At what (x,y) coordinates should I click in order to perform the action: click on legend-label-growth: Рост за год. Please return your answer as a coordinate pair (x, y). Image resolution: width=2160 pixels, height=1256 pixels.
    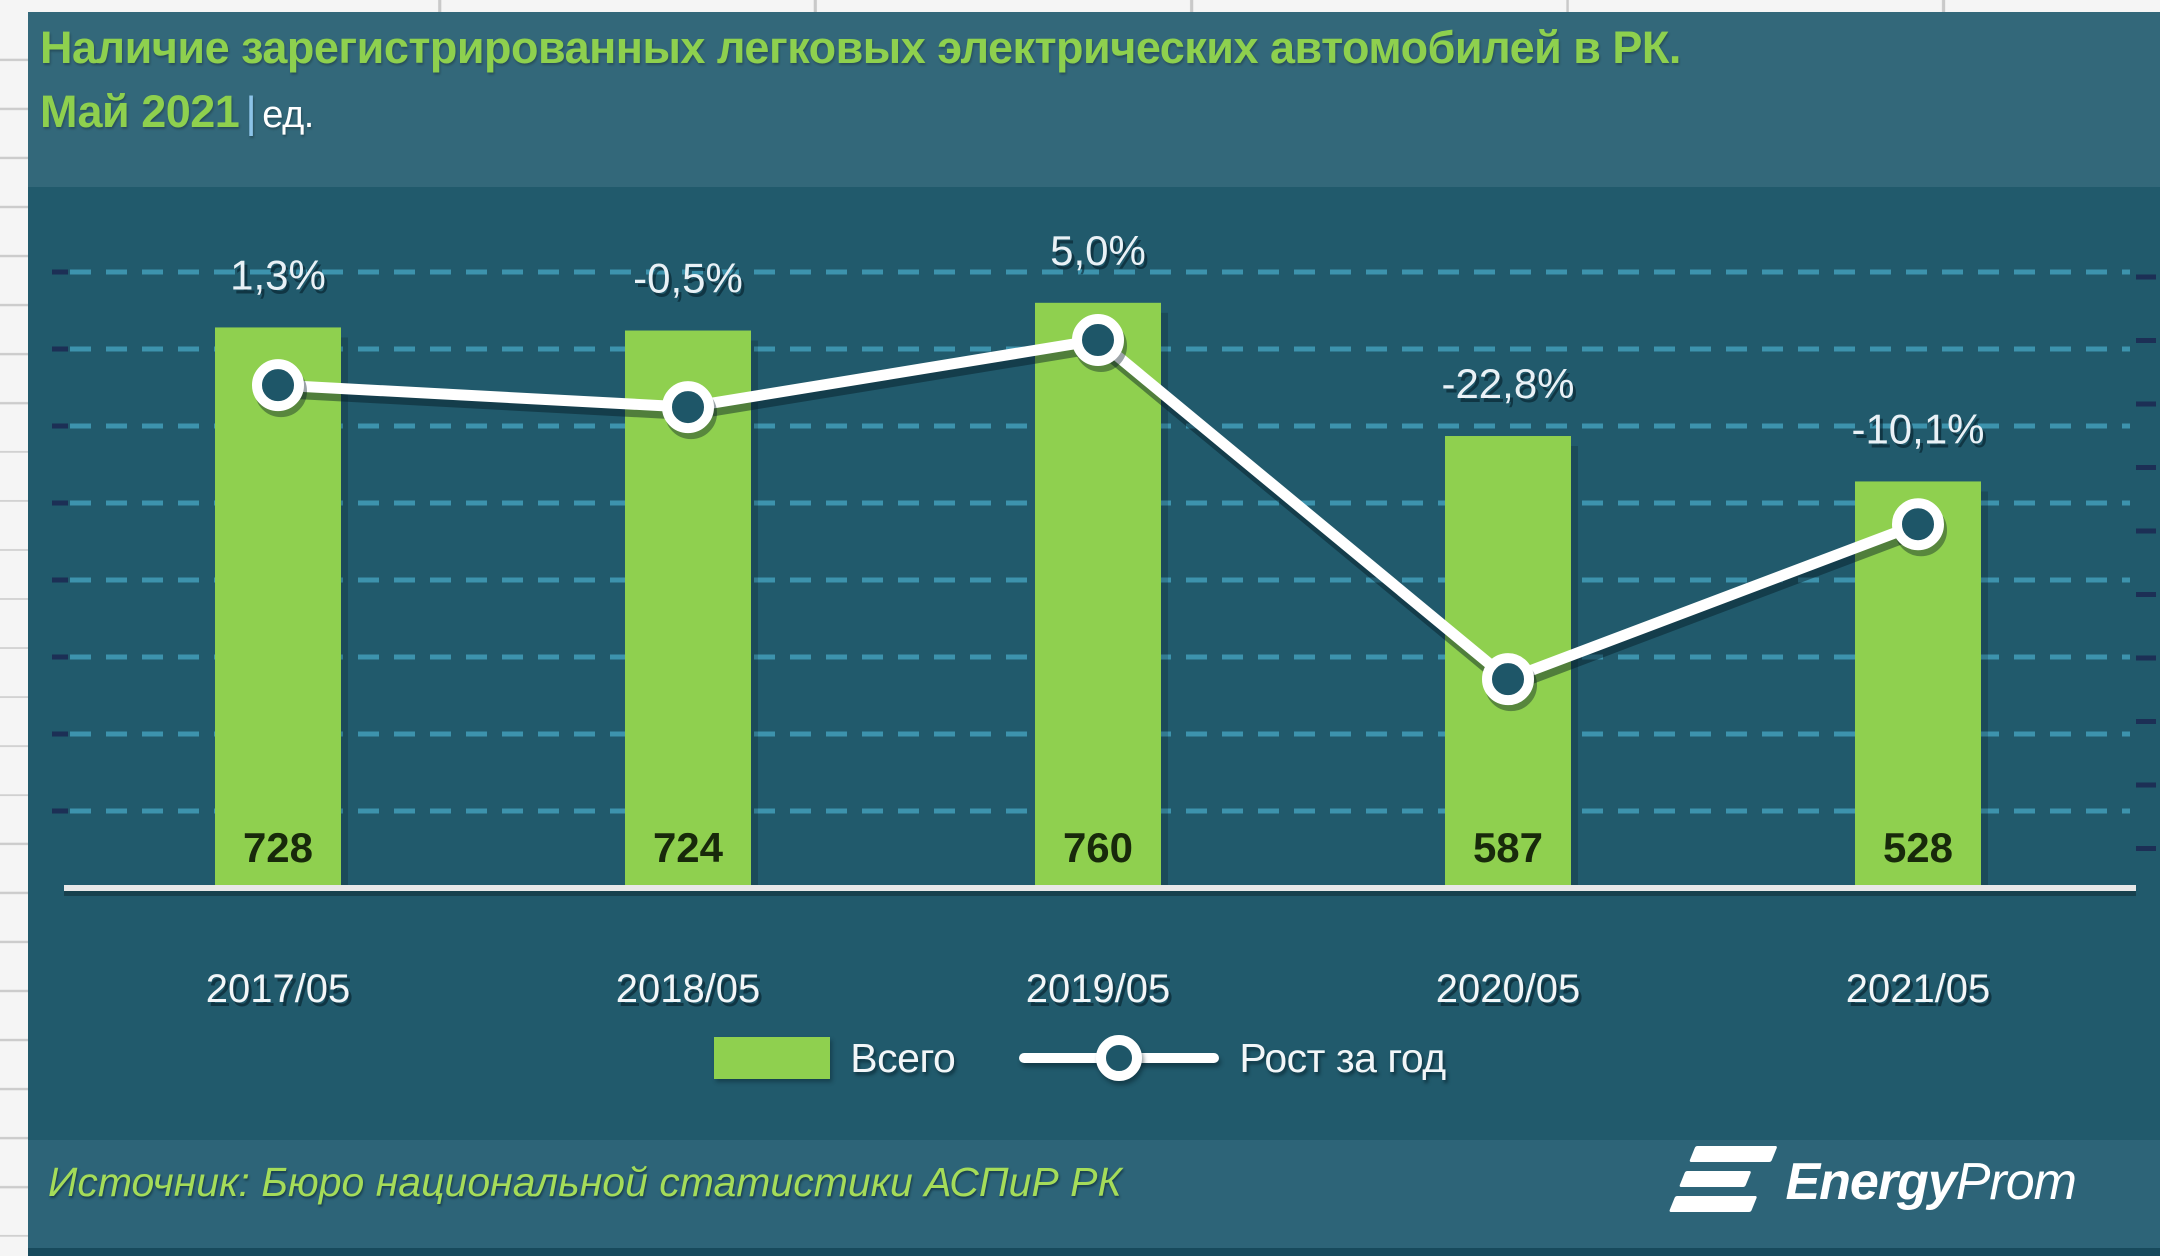
    Looking at the image, I should click on (1342, 1057).